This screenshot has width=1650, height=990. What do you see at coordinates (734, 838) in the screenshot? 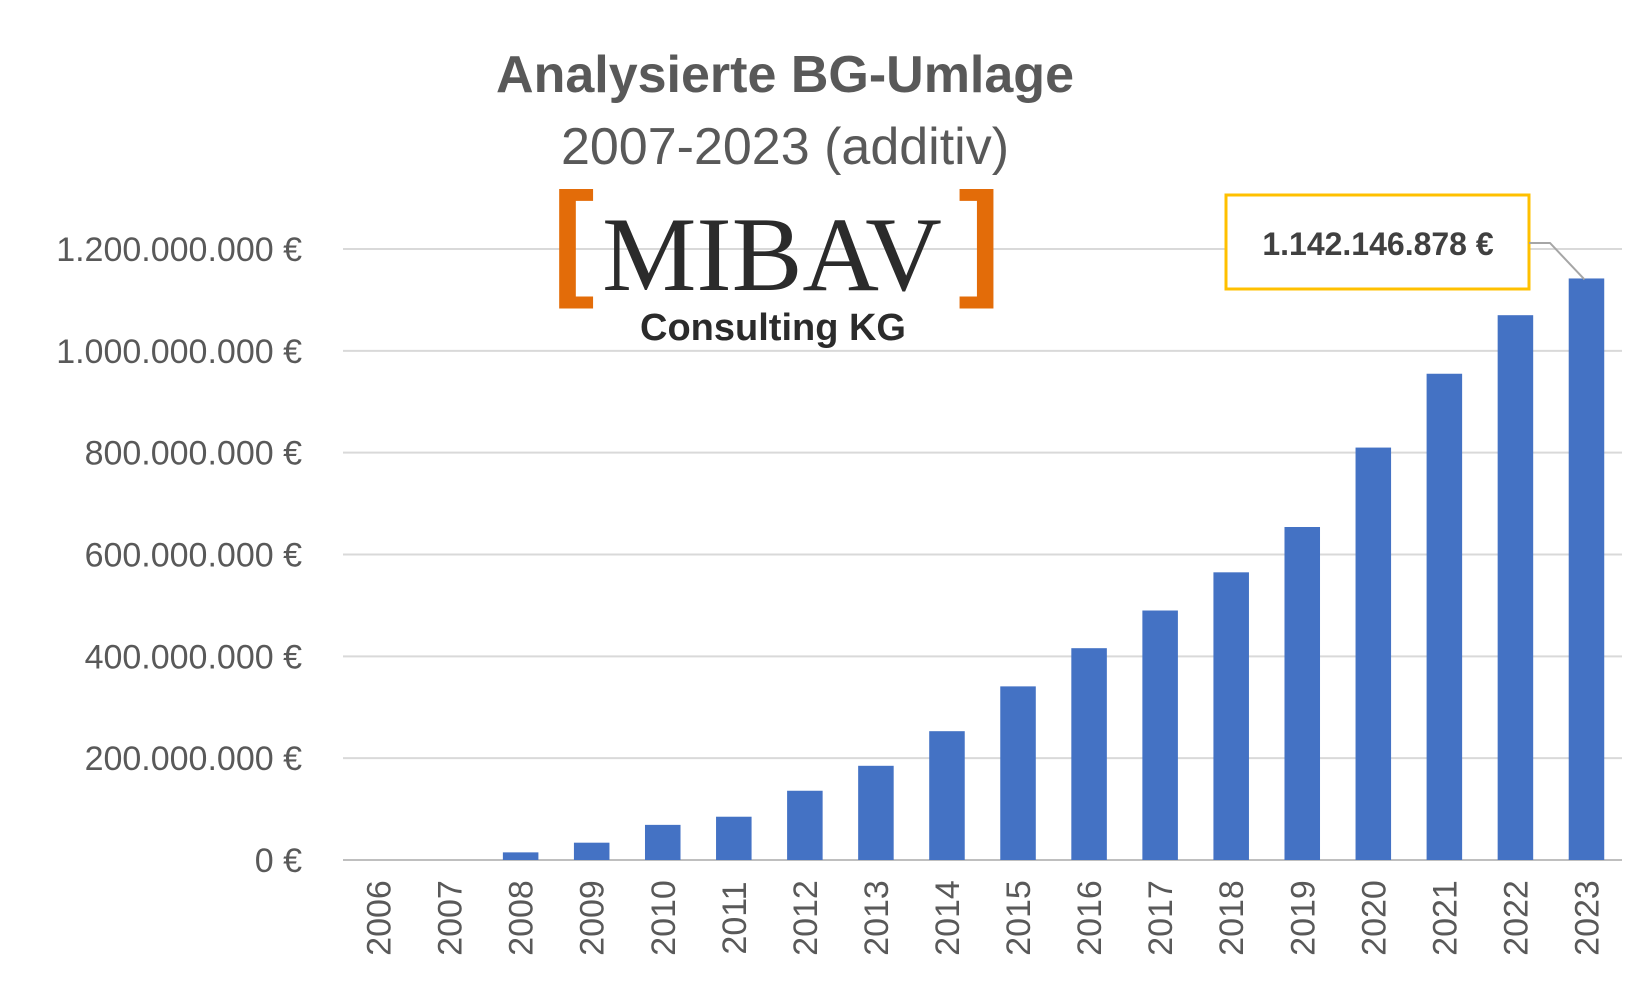
I see `bar-2011` at bounding box center [734, 838].